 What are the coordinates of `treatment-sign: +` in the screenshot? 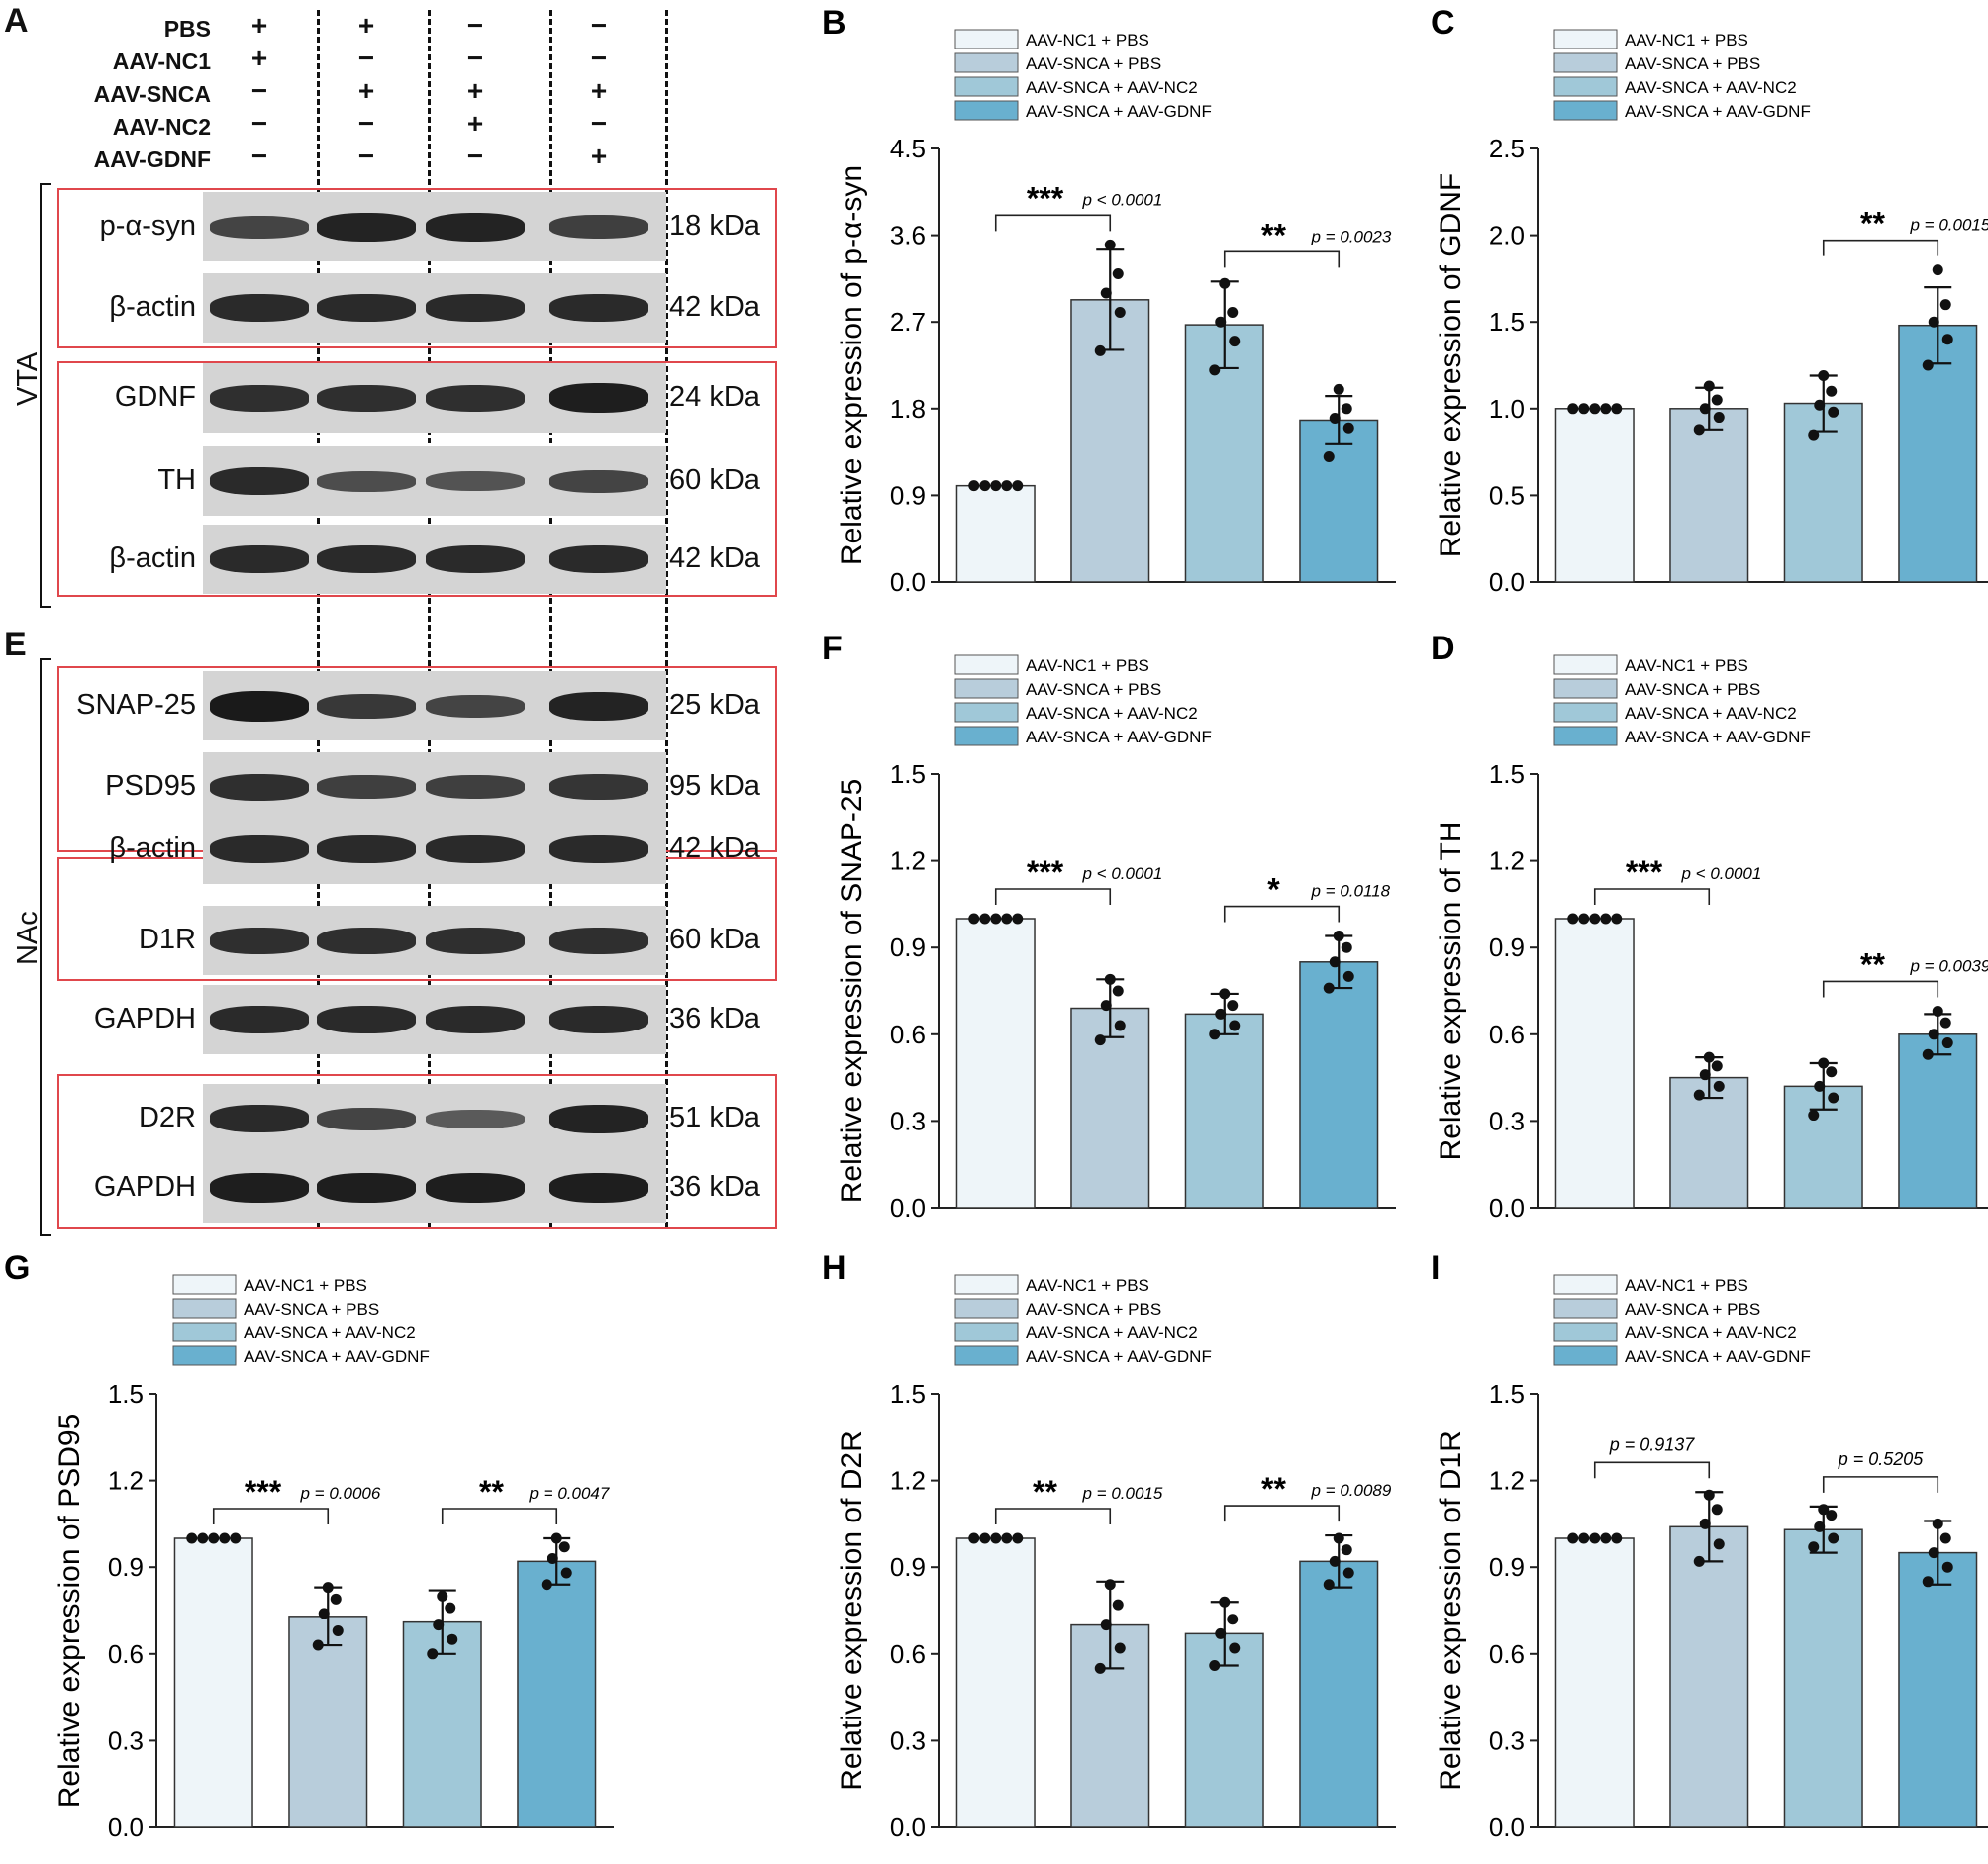 It's located at (259, 58).